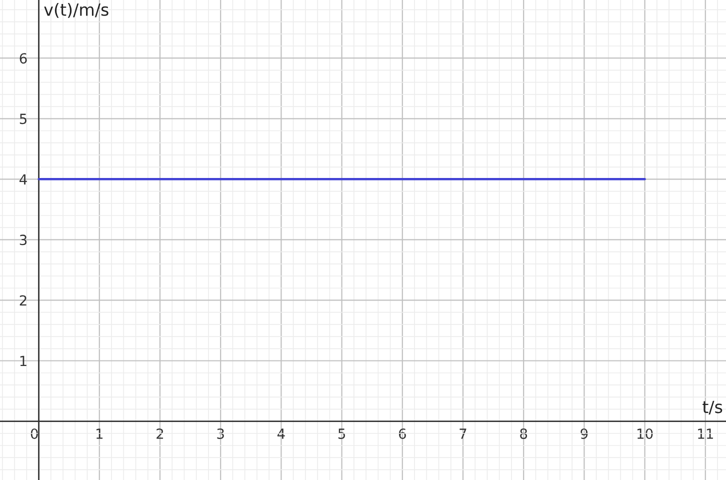  I want to click on y-tick-label: 3, so click(23, 240).